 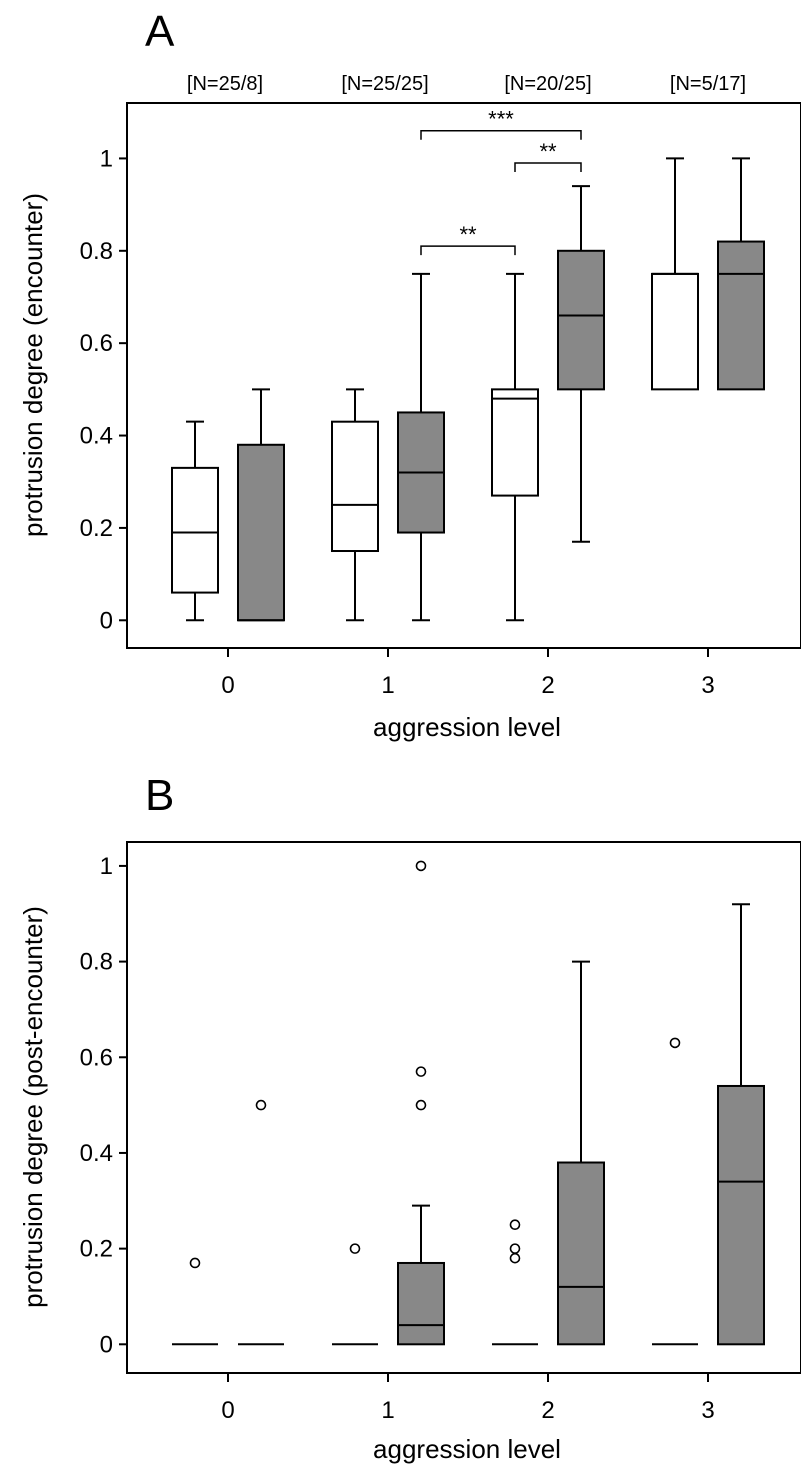 I want to click on significance-label: ***, so click(x=501, y=119).